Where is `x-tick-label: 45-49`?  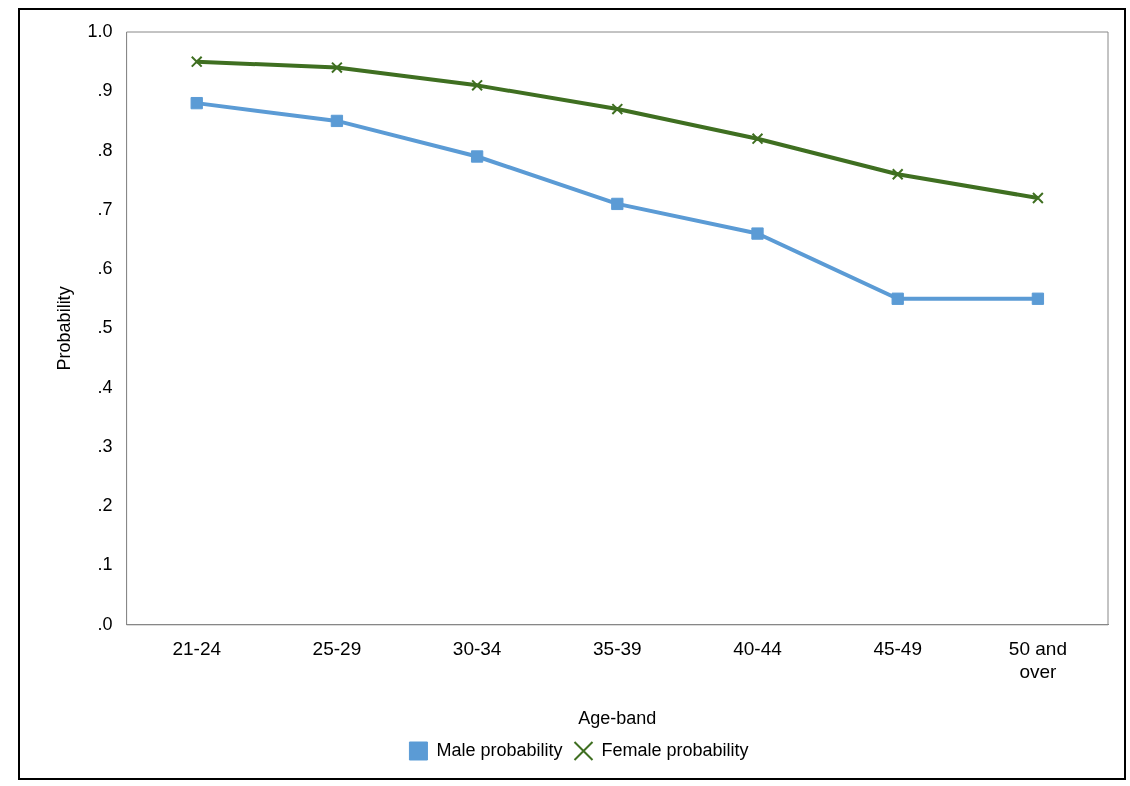 x-tick-label: 45-49 is located at coordinates (898, 649).